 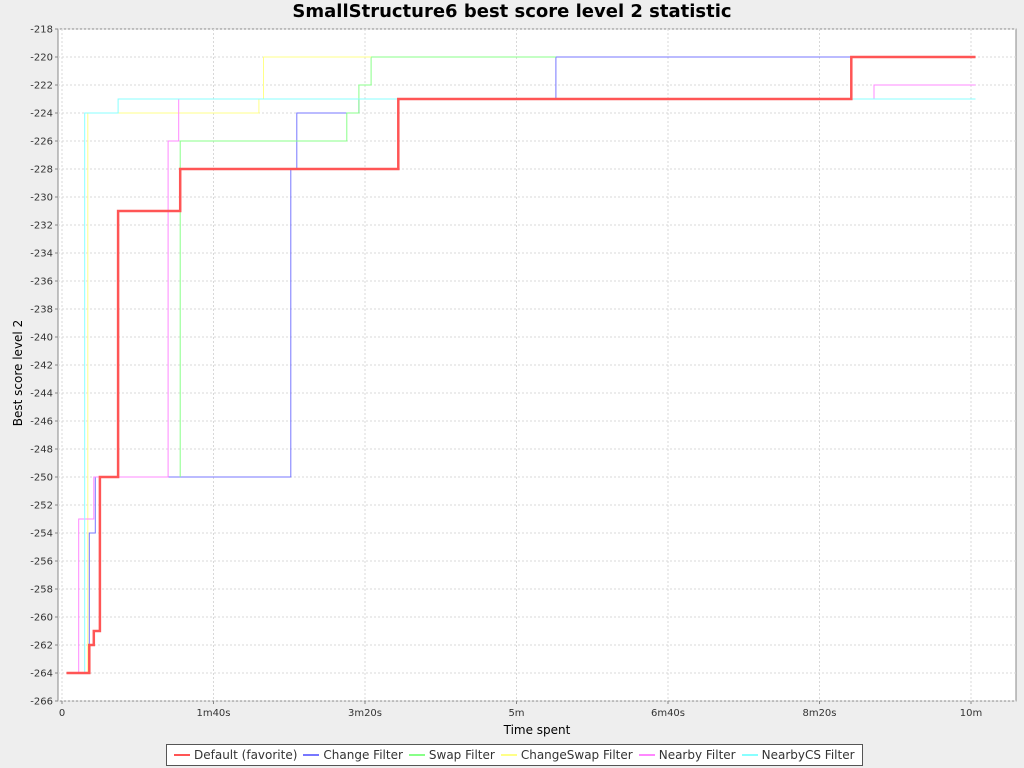 What do you see at coordinates (516, 713) in the screenshot?
I see `x-tick-label: 5m` at bounding box center [516, 713].